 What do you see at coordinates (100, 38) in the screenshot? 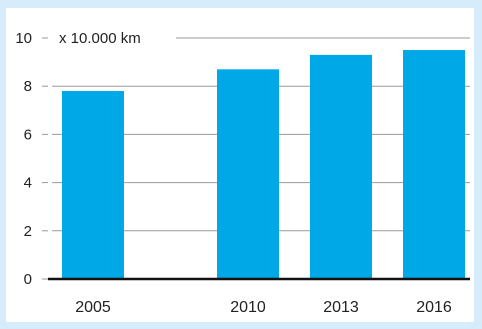
I see `unit-label: x 10.000 km` at bounding box center [100, 38].